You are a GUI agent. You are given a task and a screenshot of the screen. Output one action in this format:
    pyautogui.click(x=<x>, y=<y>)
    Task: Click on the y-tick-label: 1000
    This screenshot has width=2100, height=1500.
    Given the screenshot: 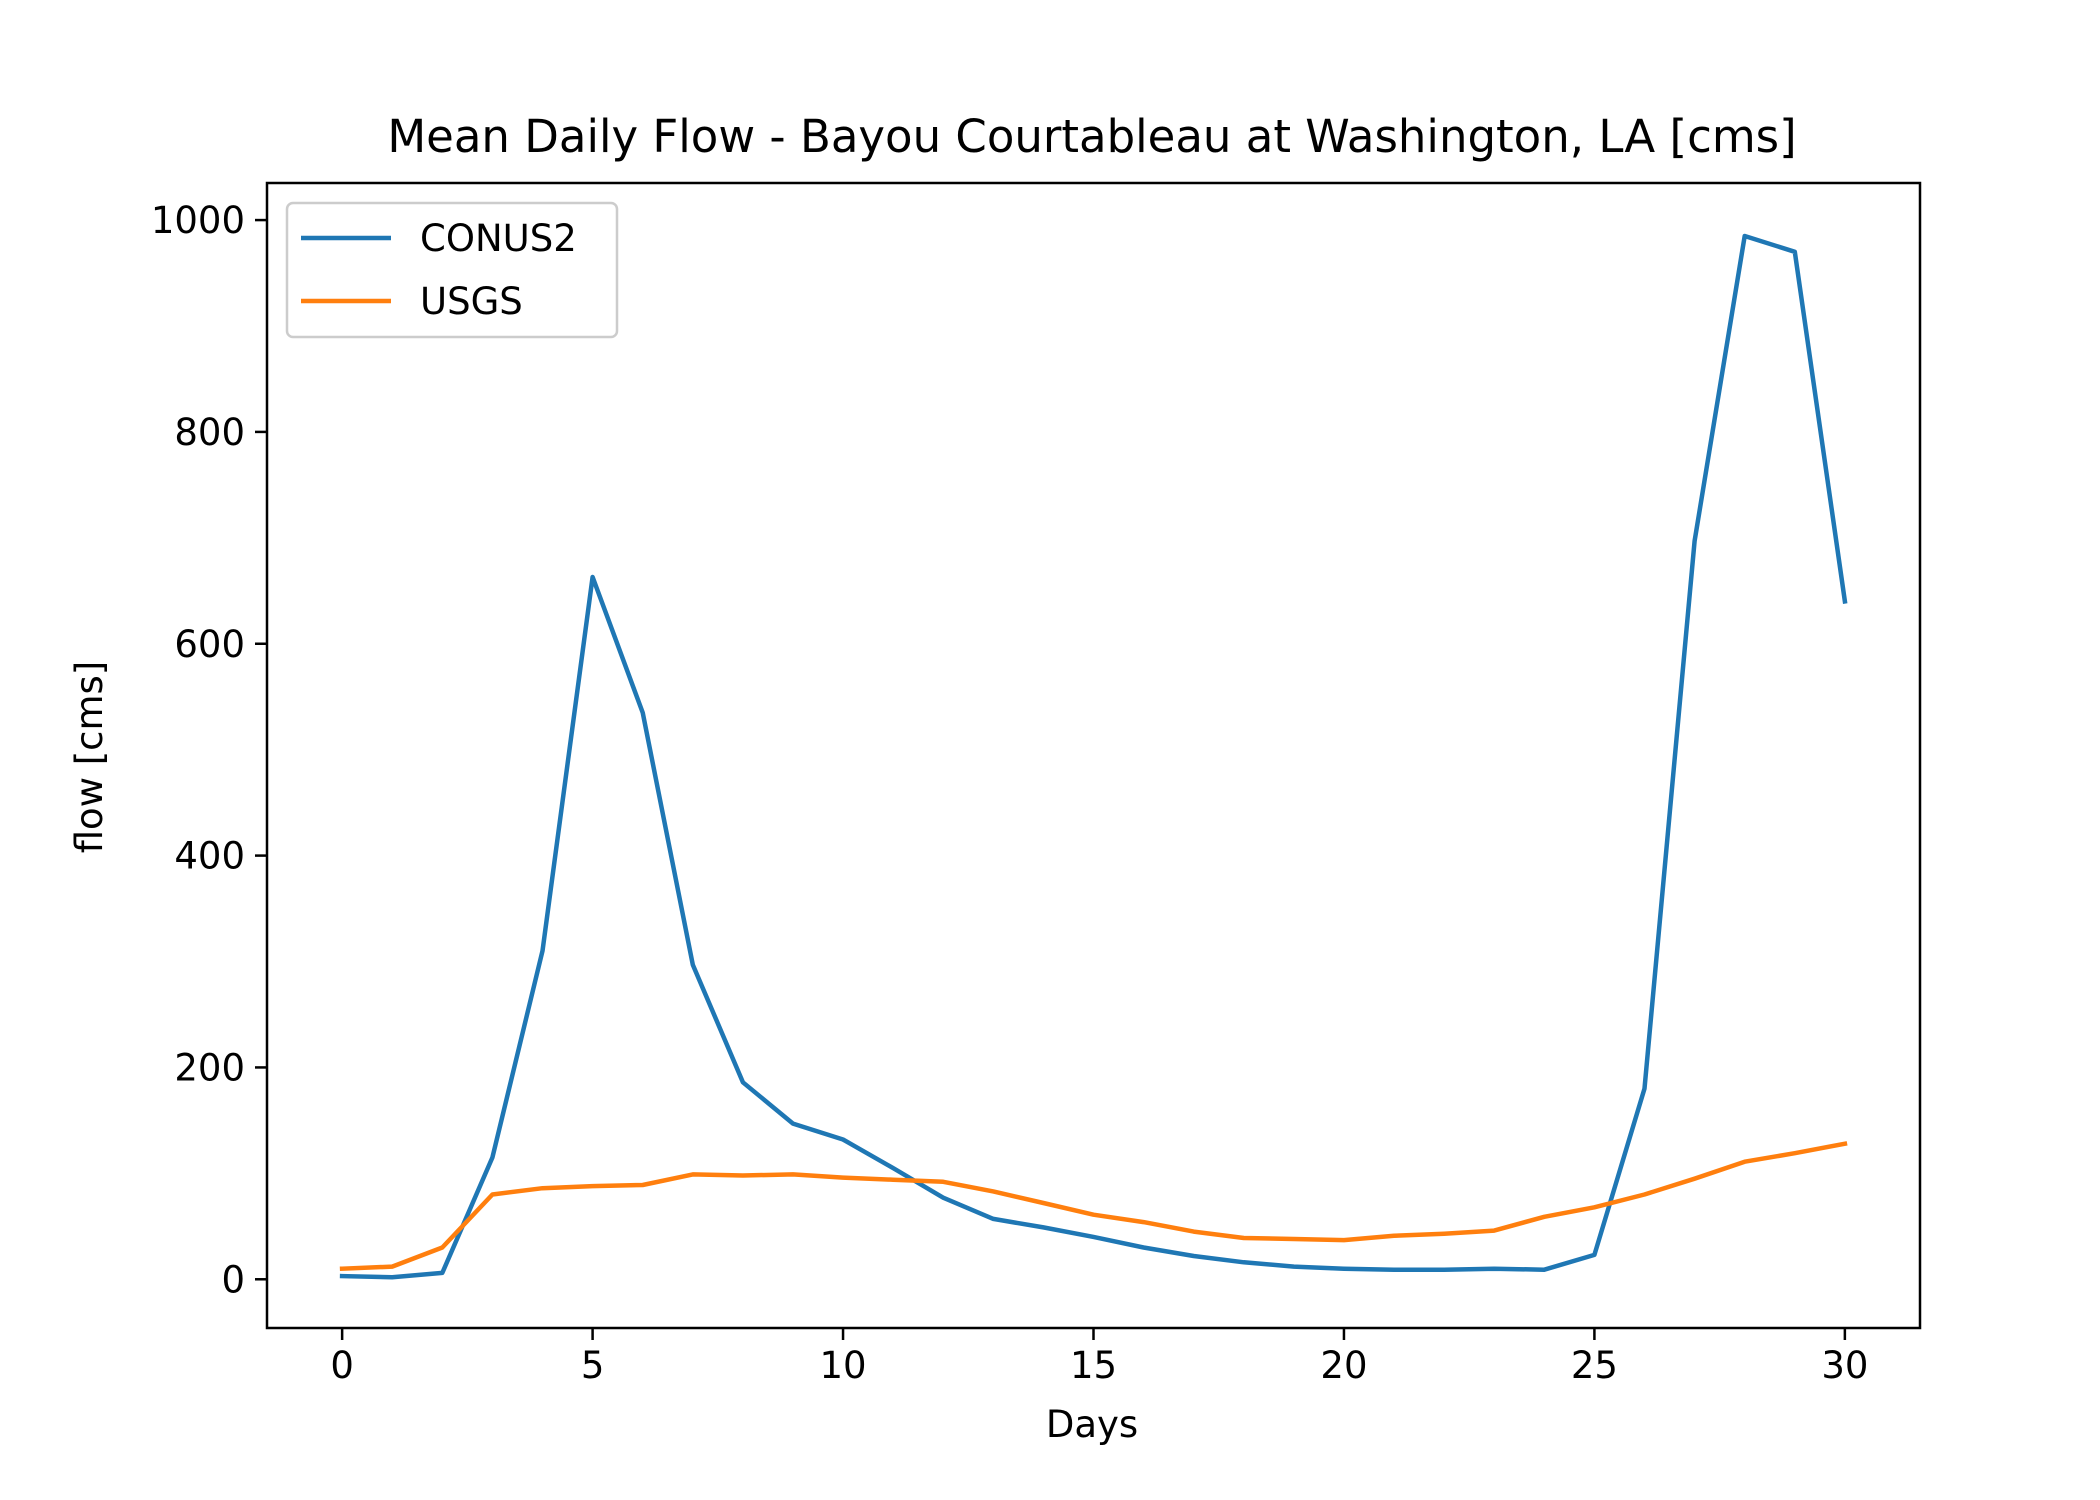 What is the action you would take?
    pyautogui.click(x=198, y=220)
    